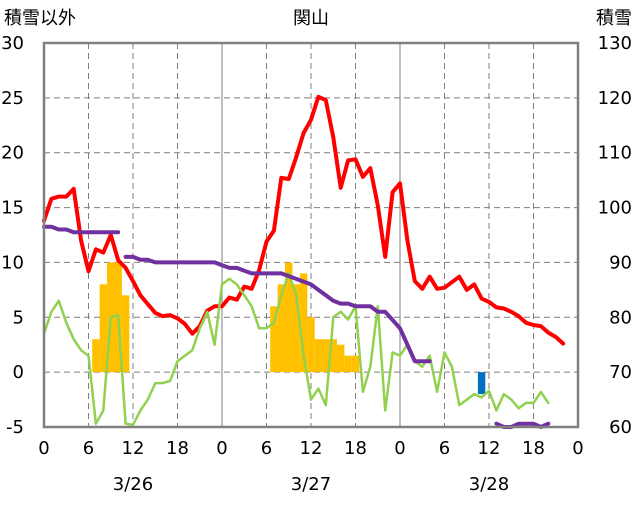  I want to click on x-day-label: 3/28, so click(489, 484).